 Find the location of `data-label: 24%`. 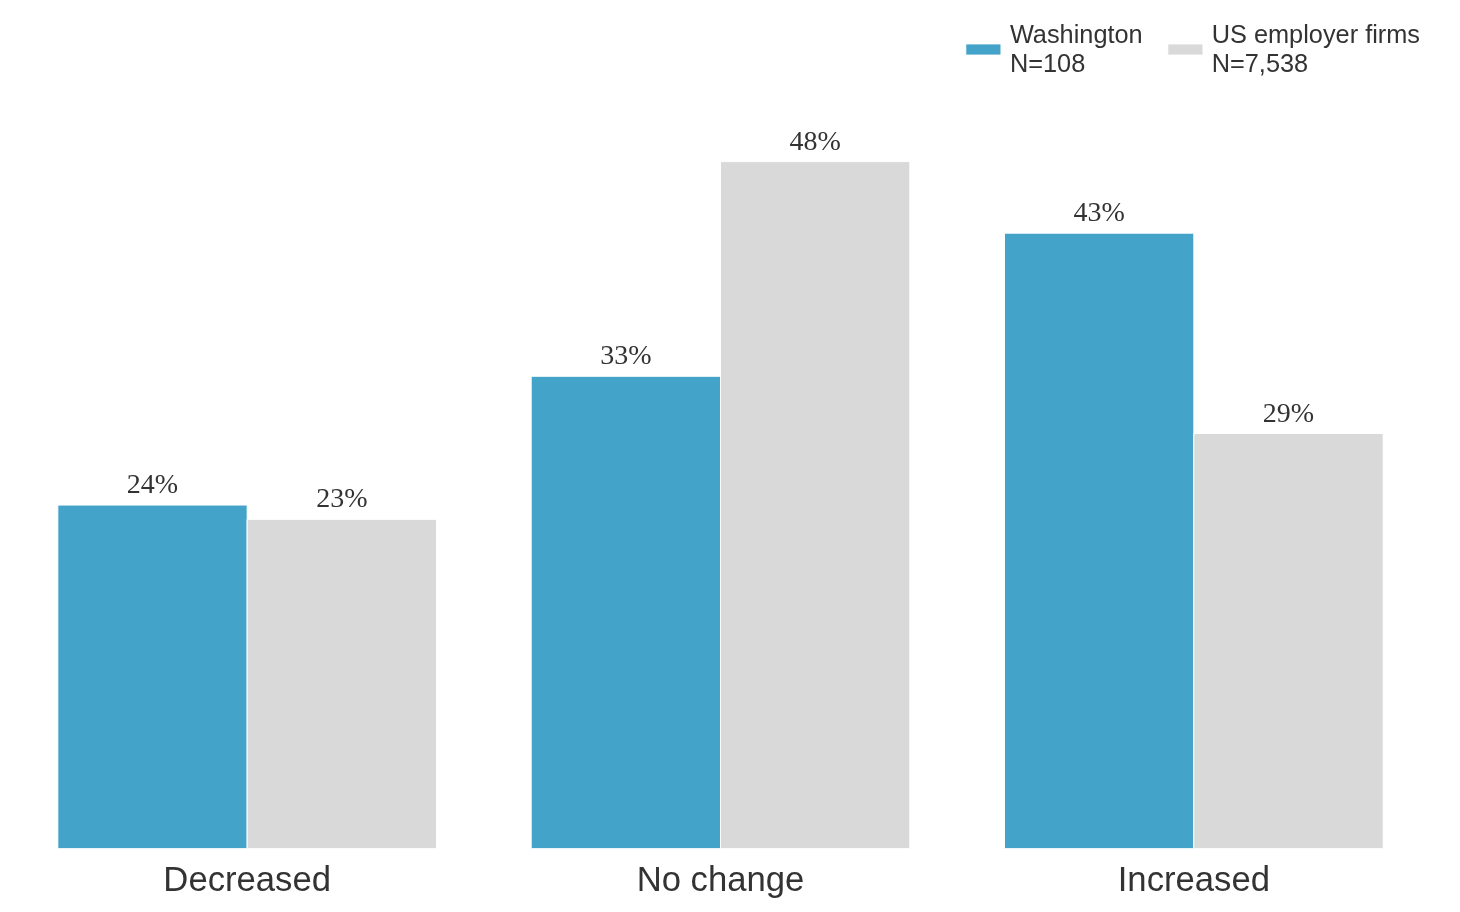

data-label: 24% is located at coordinates (152, 484).